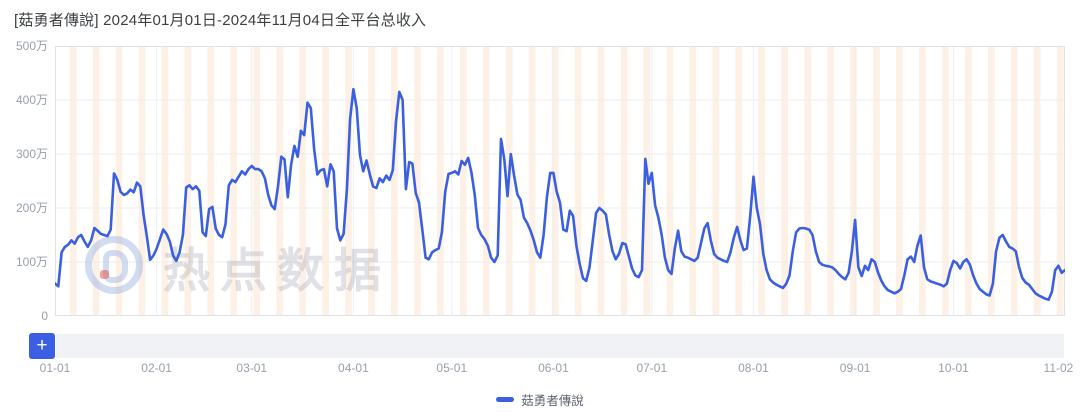 Image resolution: width=1080 pixels, height=412 pixels. Describe the element at coordinates (31, 100) in the screenshot. I see `y-axis-tick-label: 400万` at that location.